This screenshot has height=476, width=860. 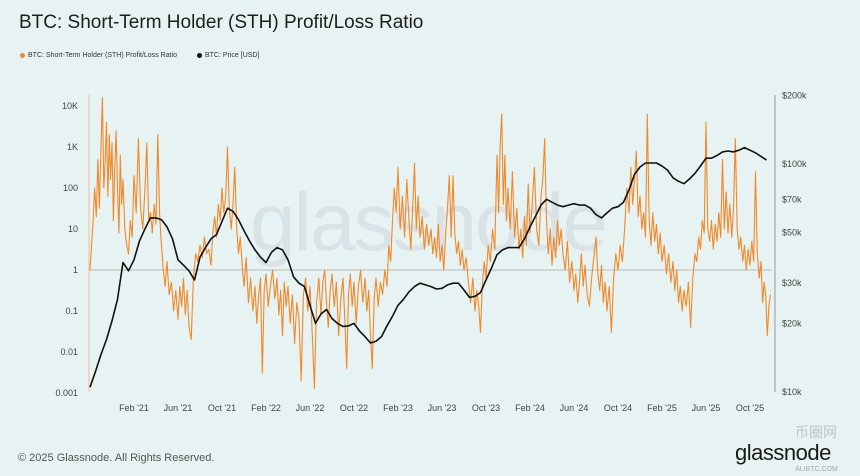 I want to click on y-left-tick-label: 1, so click(x=75, y=270).